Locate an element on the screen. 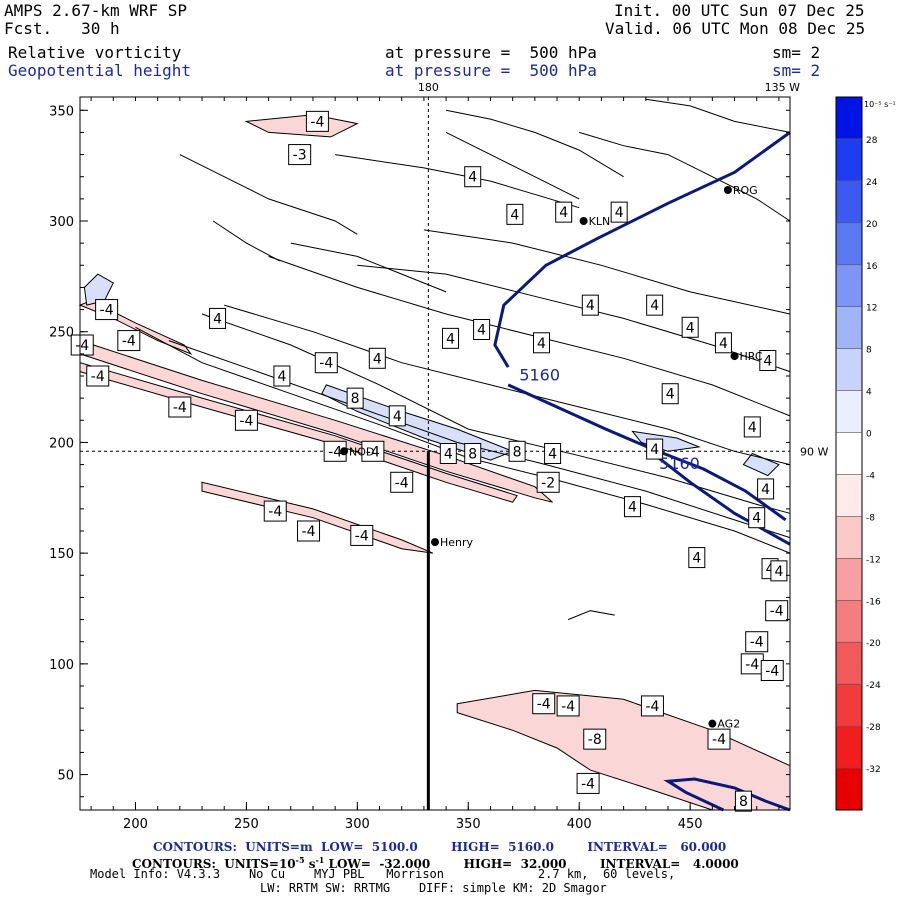 This screenshot has width=900, height=900. field2-name: Geopotential height is located at coordinates (100, 70).